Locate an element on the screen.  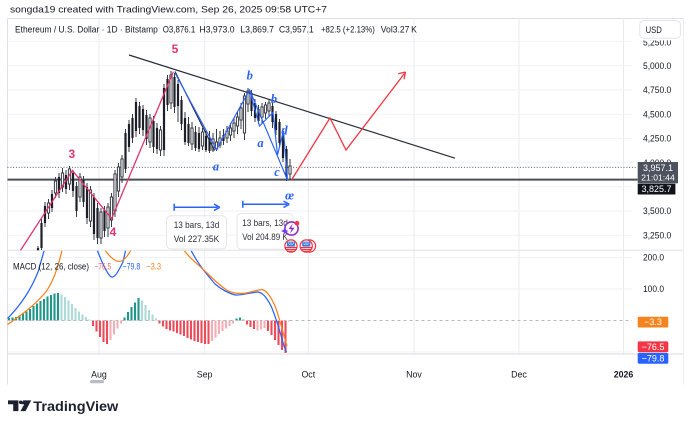
svg-text: Aug is located at coordinates (99, 375).